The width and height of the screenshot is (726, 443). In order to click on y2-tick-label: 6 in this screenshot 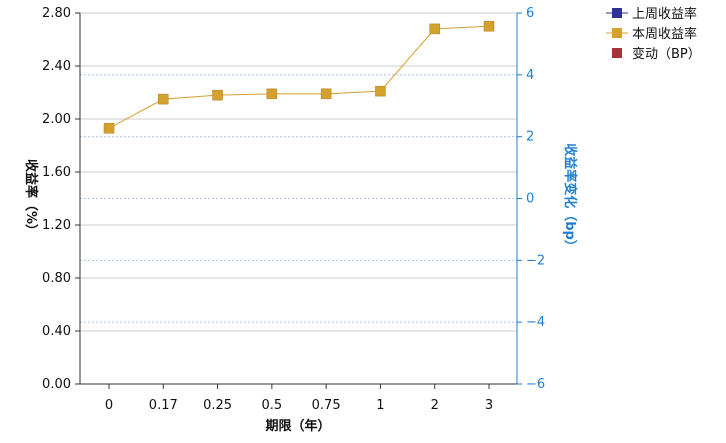, I will do `click(530, 13)`.